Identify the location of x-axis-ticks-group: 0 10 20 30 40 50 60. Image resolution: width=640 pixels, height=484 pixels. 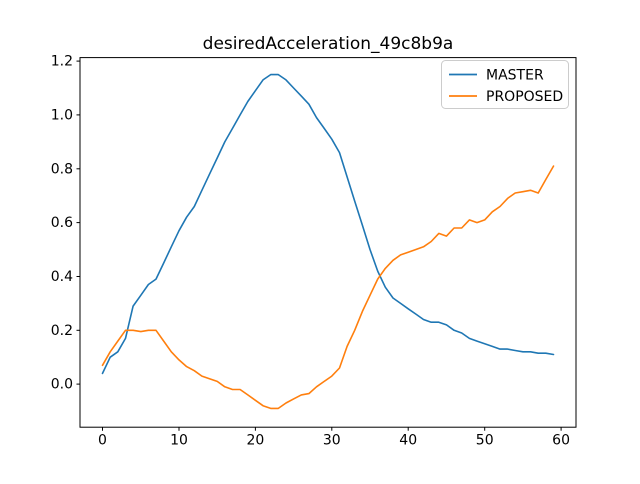
(334, 438).